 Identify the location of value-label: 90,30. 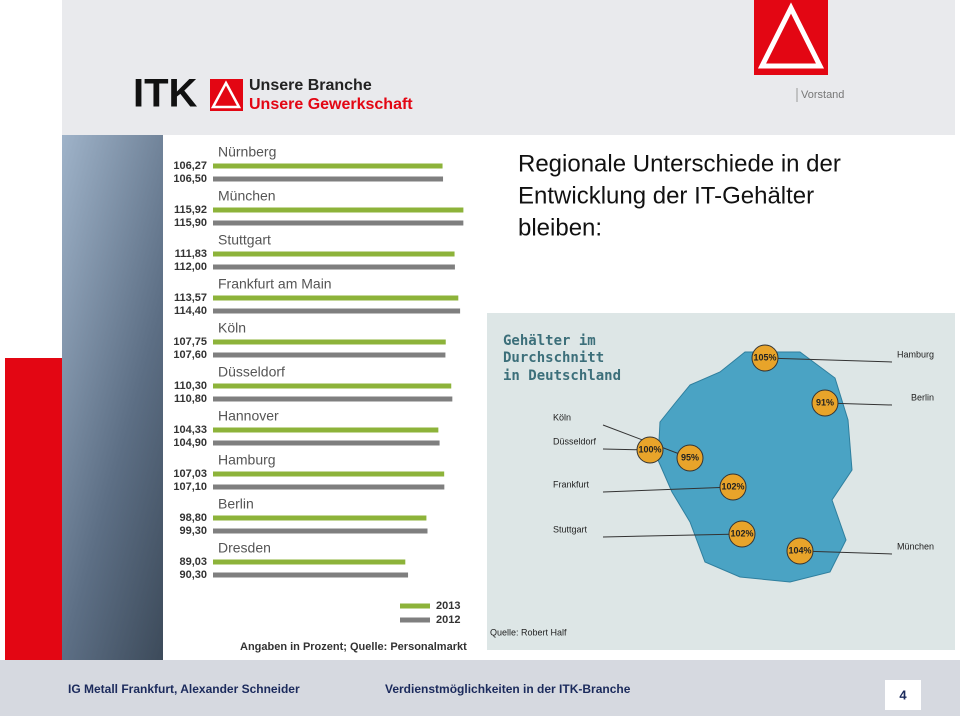
(193, 575).